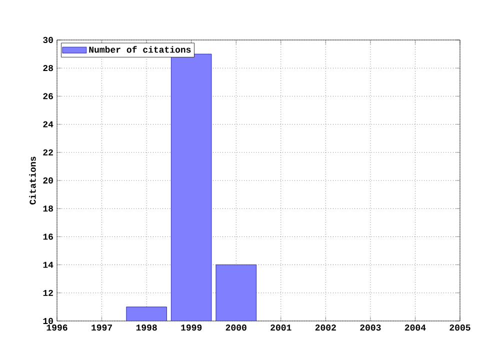  I want to click on y-tick-label: 16, so click(48, 237).